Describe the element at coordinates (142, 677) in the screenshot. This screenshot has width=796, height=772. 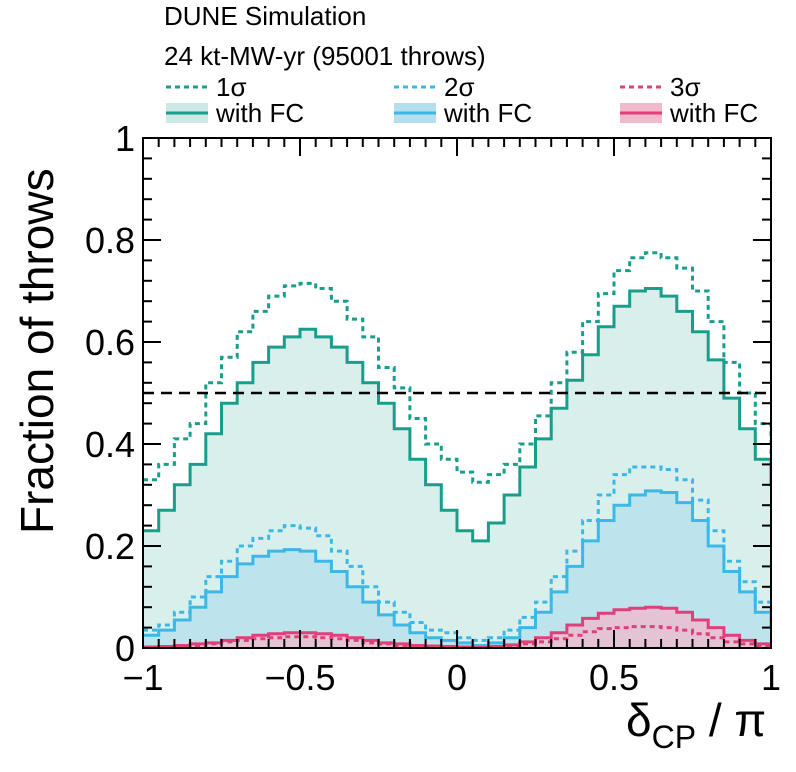
I see `x-tick-label: −1` at that location.